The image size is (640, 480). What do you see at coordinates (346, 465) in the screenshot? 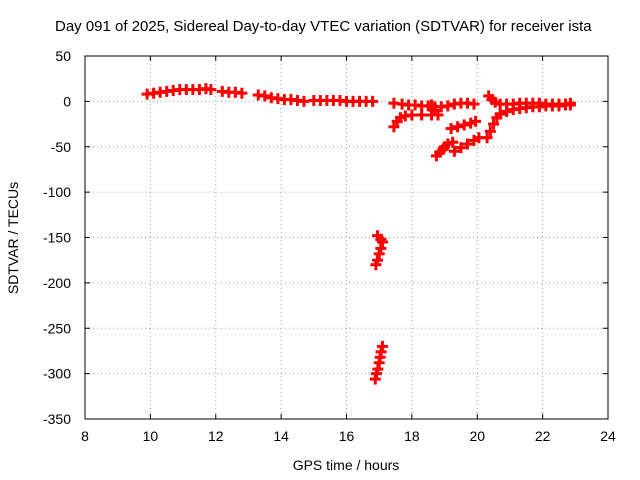
I see `x-axis-title: GPS time / hours` at bounding box center [346, 465].